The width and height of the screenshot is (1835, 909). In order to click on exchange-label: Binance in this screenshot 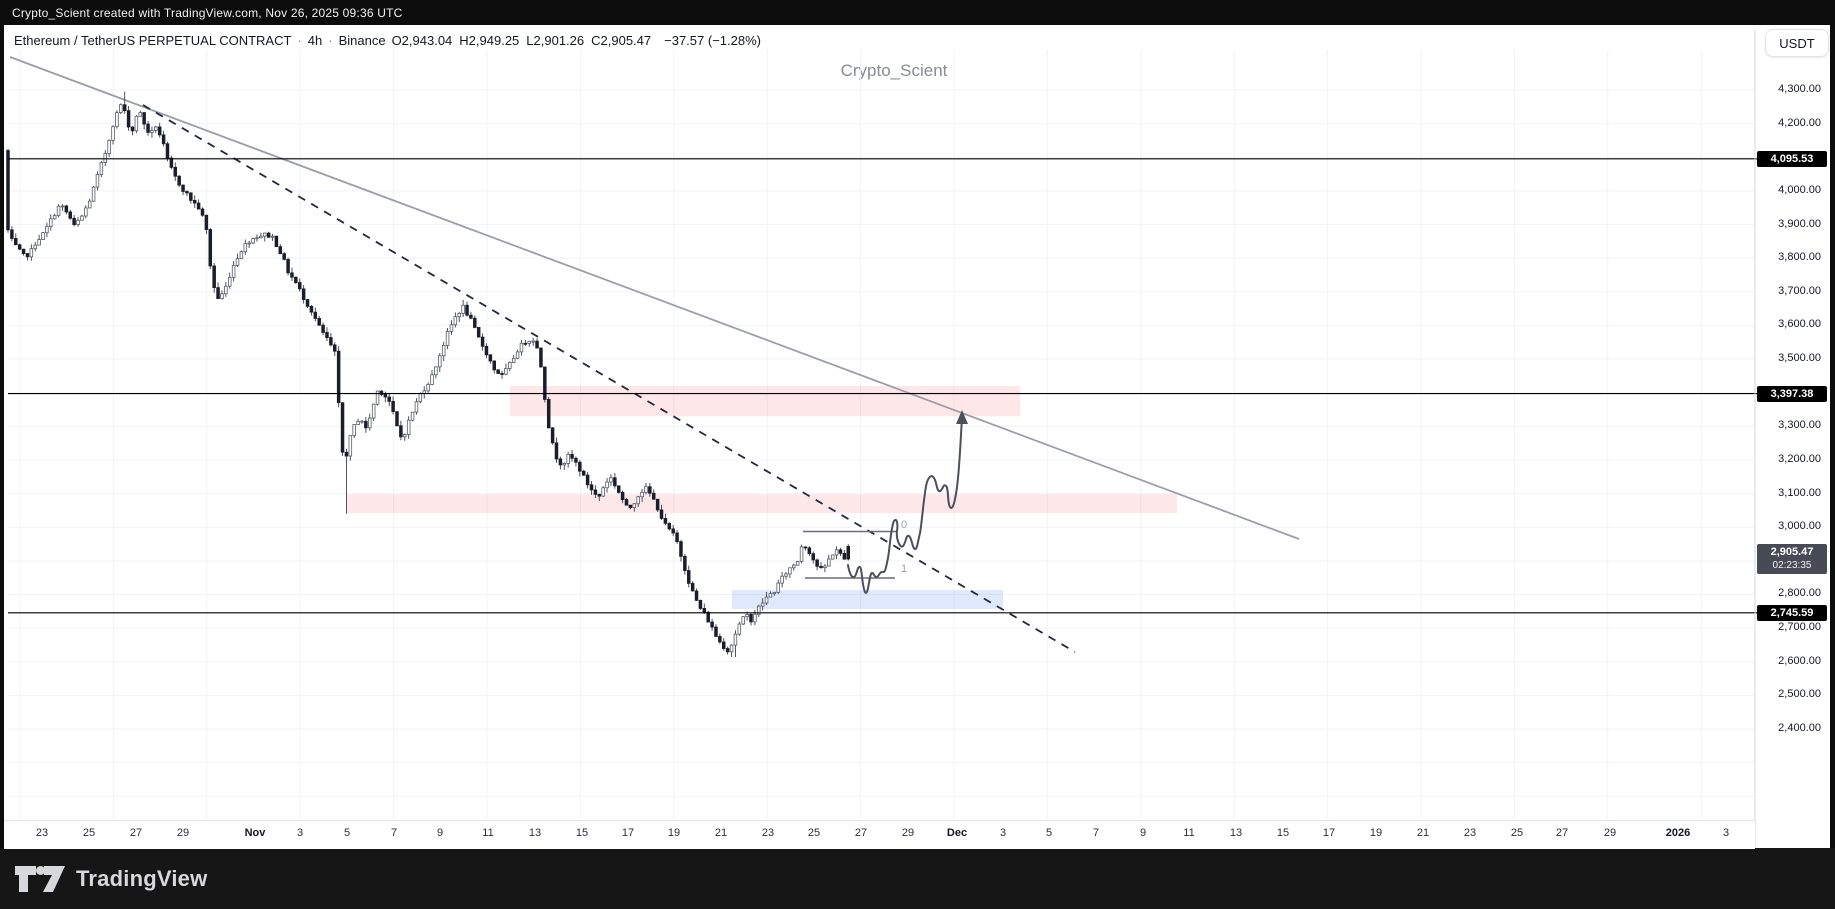, I will do `click(362, 40)`.